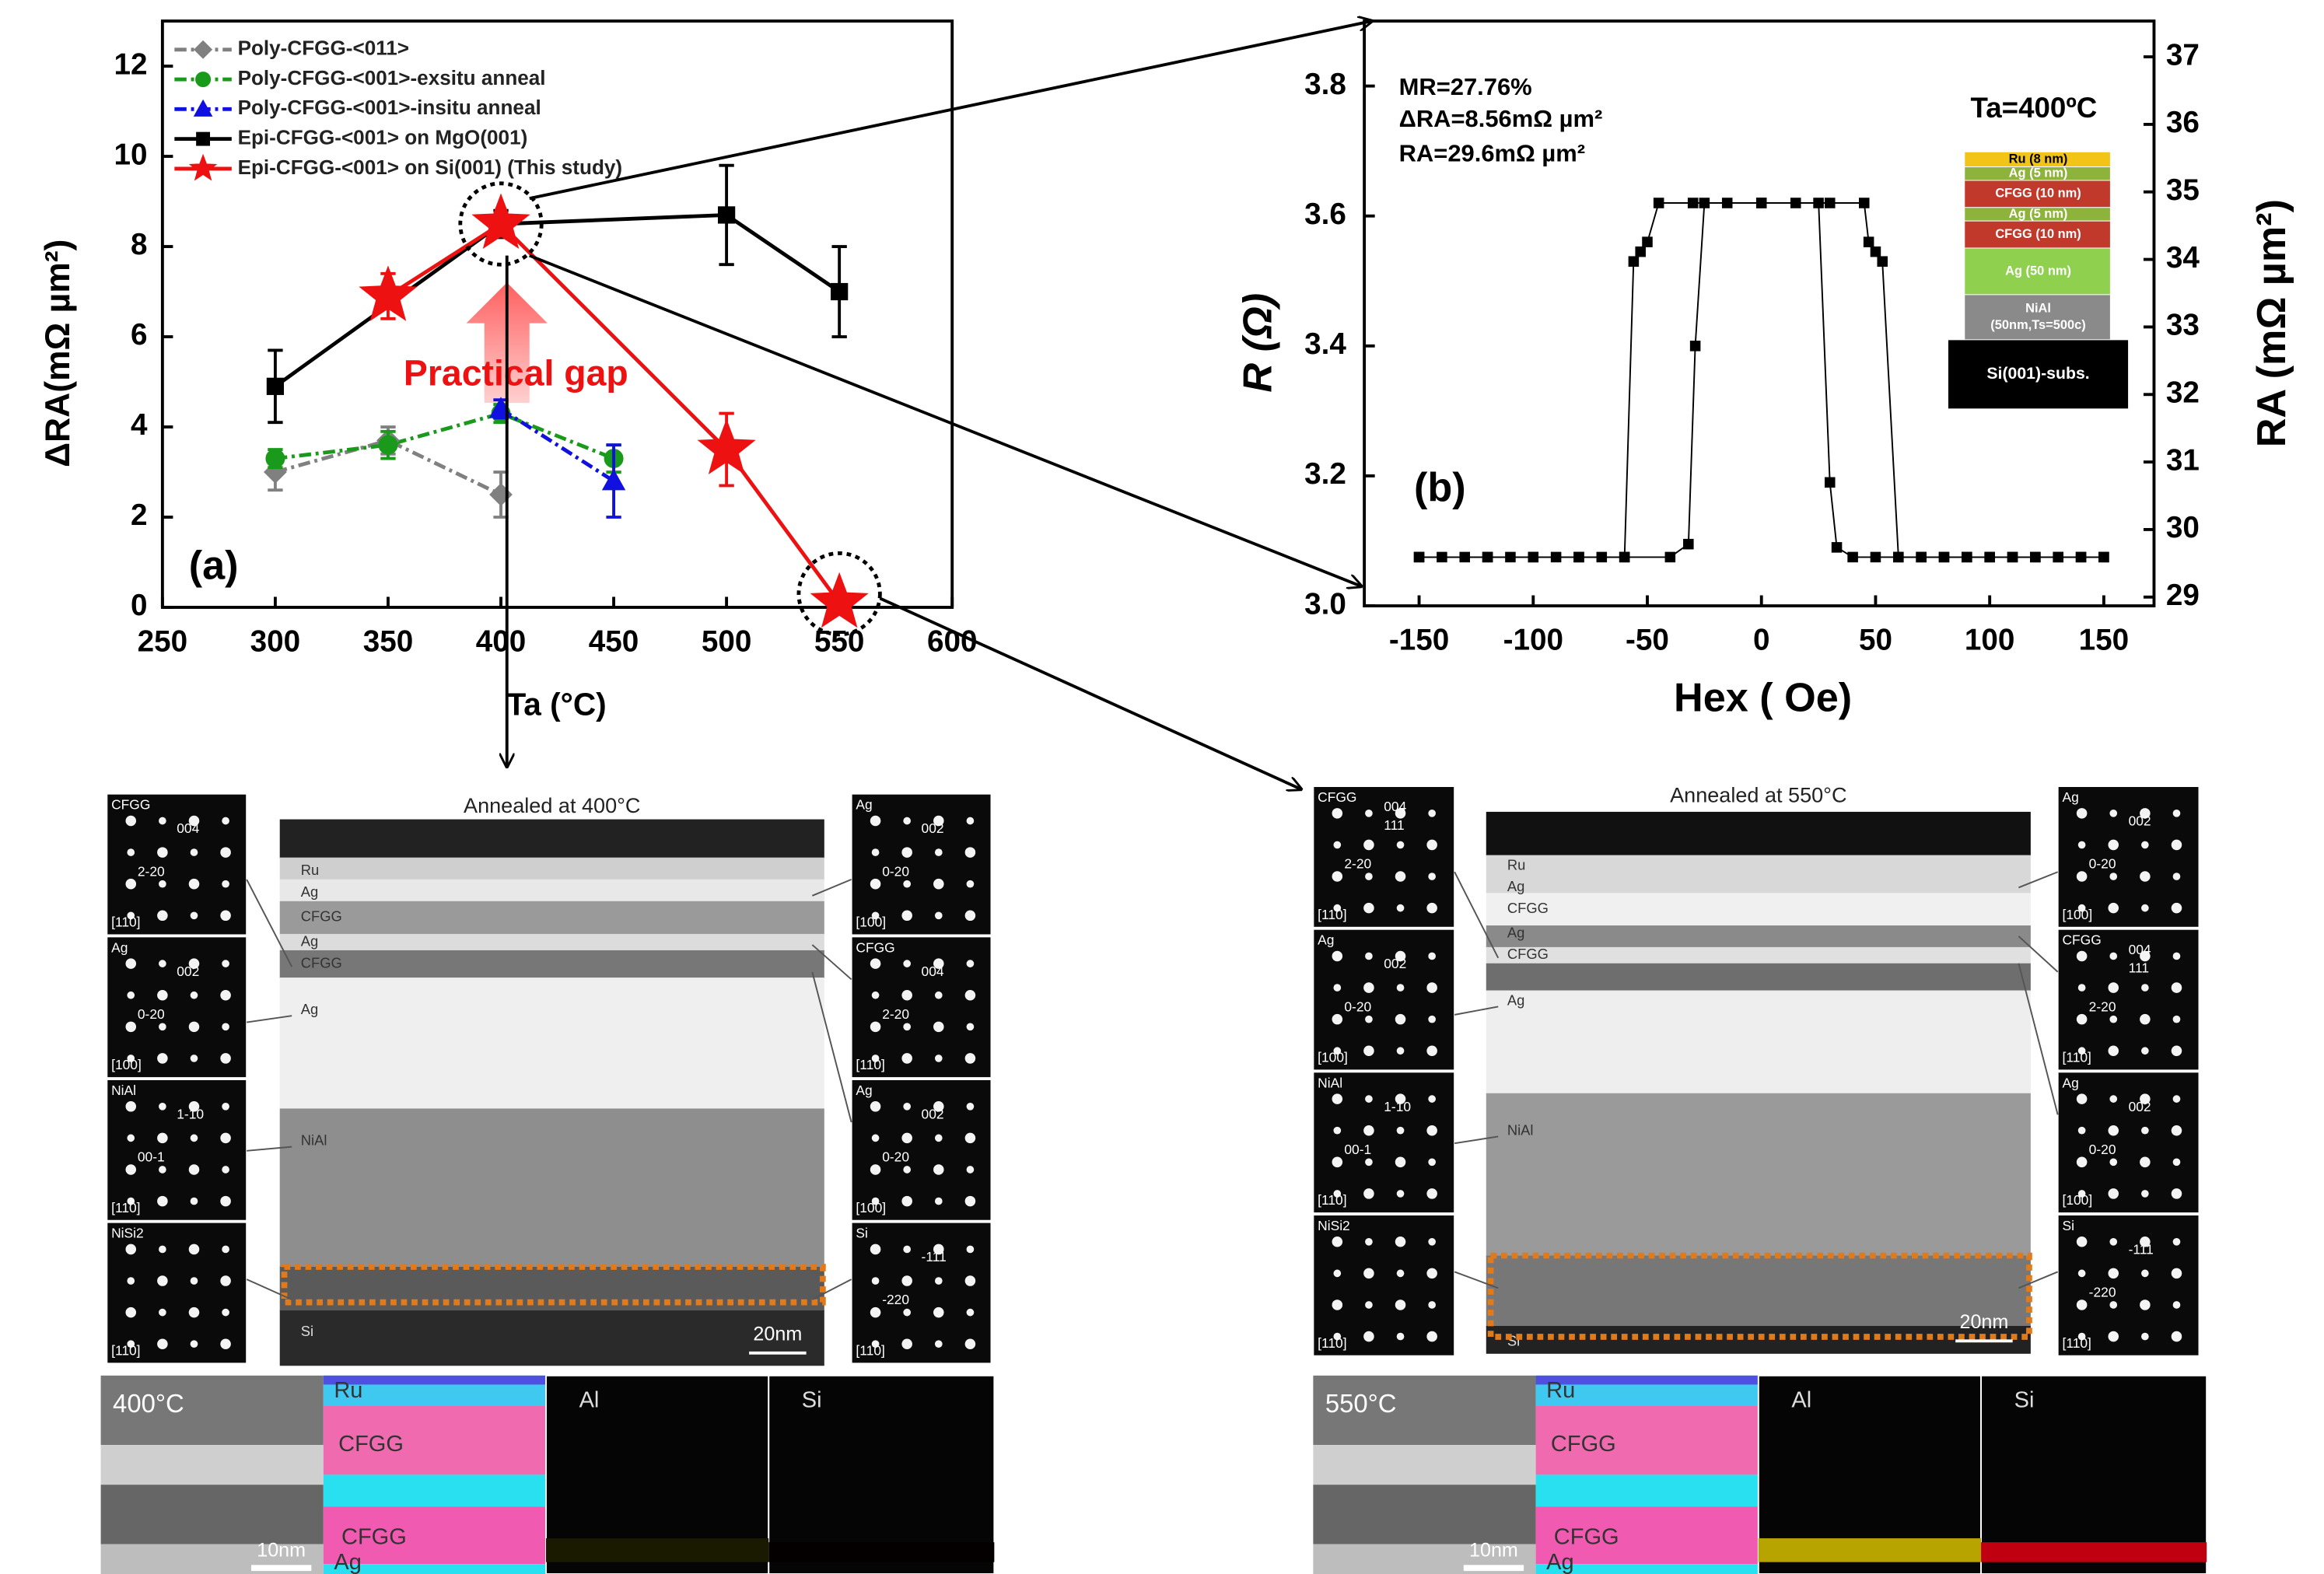  What do you see at coordinates (2038, 271) in the screenshot?
I see `stack-label: Ag (50 nm)` at bounding box center [2038, 271].